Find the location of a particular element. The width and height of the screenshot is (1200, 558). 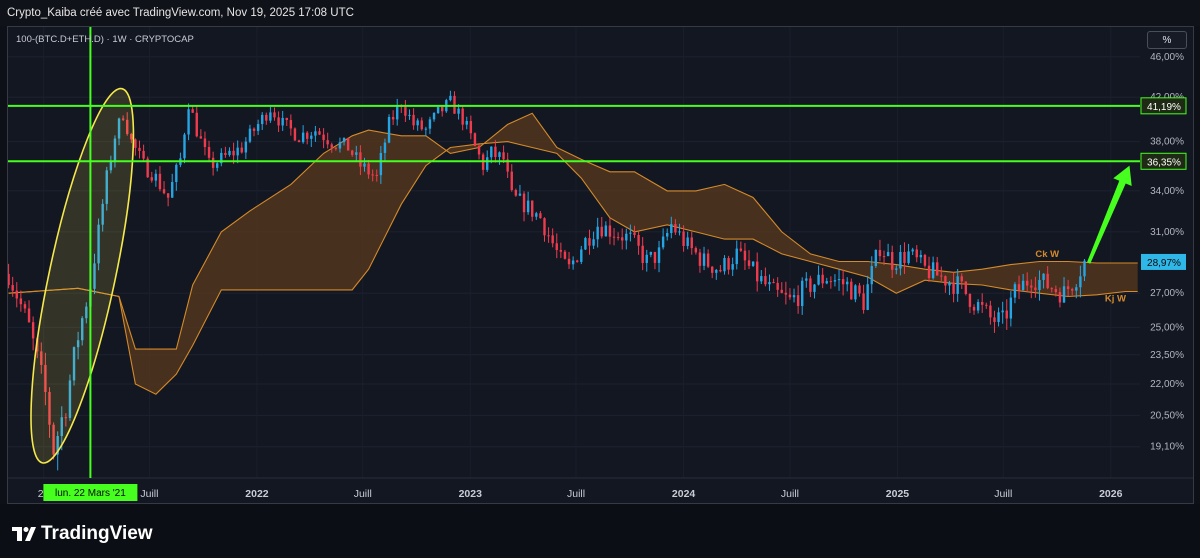

tradingview-logo: TradingView is located at coordinates (82, 534).